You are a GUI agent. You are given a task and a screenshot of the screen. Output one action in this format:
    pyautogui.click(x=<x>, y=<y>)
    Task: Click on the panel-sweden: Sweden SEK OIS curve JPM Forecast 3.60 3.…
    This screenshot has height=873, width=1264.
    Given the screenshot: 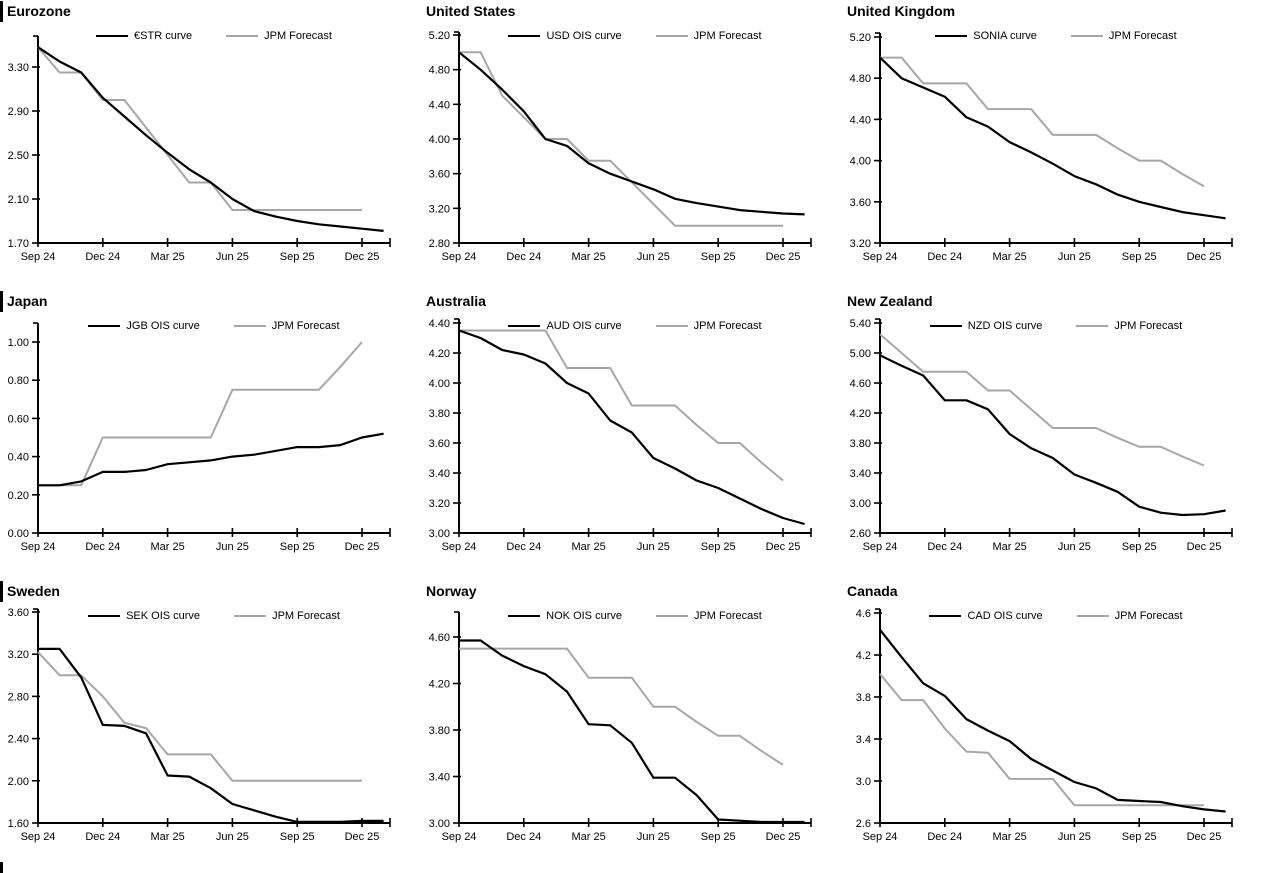 What is the action you would take?
    pyautogui.click(x=210, y=726)
    